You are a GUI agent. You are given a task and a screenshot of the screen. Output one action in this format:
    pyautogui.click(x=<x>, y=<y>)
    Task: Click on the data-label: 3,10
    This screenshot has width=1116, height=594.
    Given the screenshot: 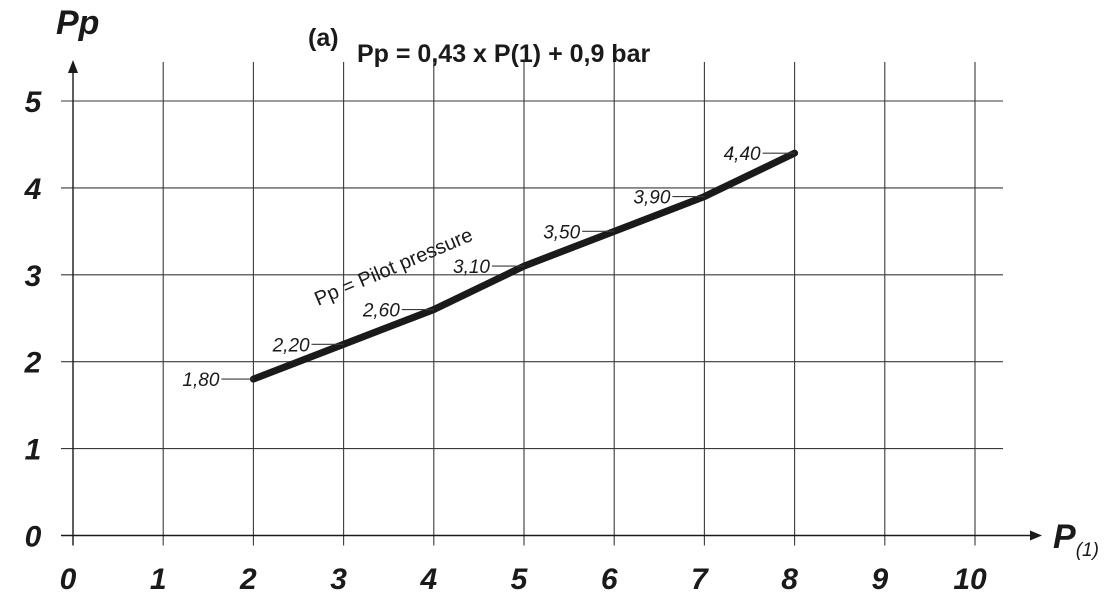 What is the action you would take?
    pyautogui.click(x=471, y=267)
    